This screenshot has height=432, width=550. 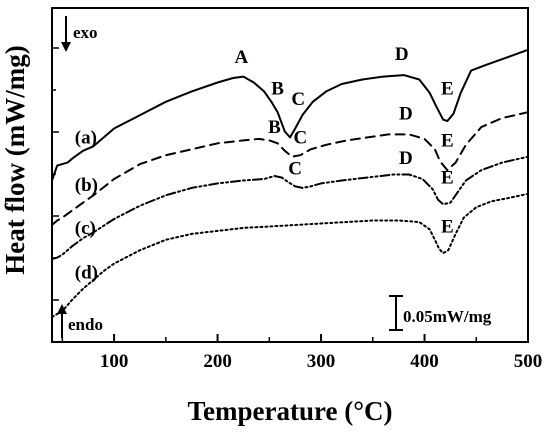 What do you see at coordinates (66, 47) in the screenshot?
I see `exo-arrowhead-icon` at bounding box center [66, 47].